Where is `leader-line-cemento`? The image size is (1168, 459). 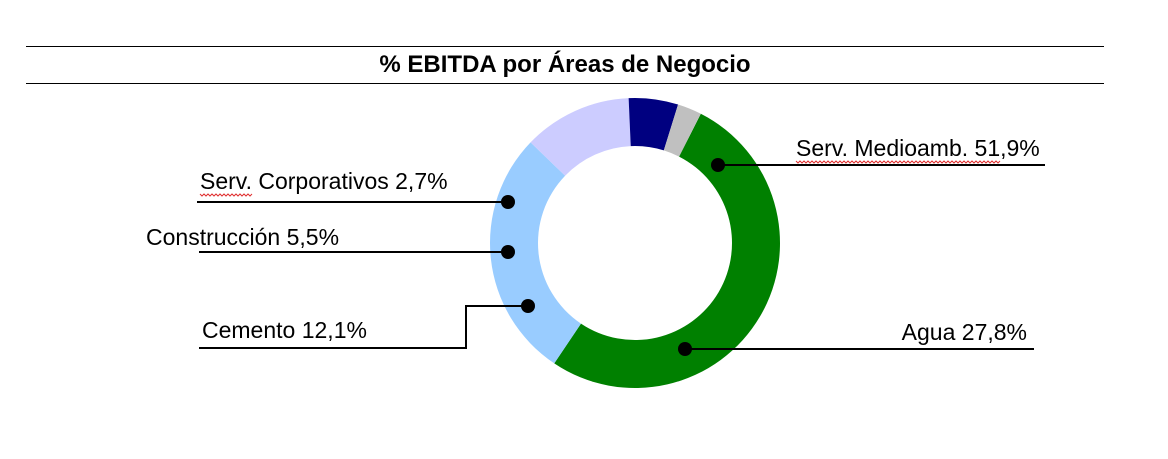
leader-line-cemento is located at coordinates (363, 327).